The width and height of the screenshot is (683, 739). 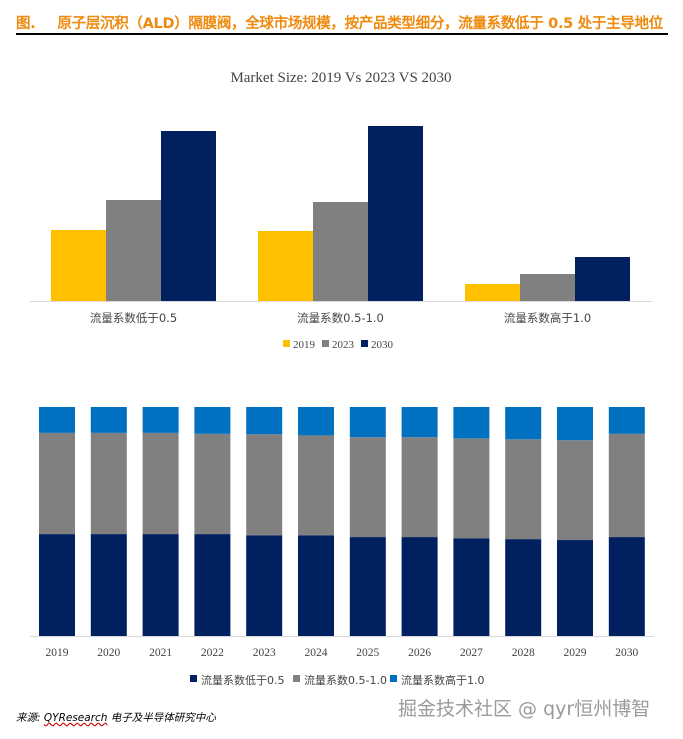 I want to click on category-label: 流量系数0.5-1.0, so click(x=340, y=318).